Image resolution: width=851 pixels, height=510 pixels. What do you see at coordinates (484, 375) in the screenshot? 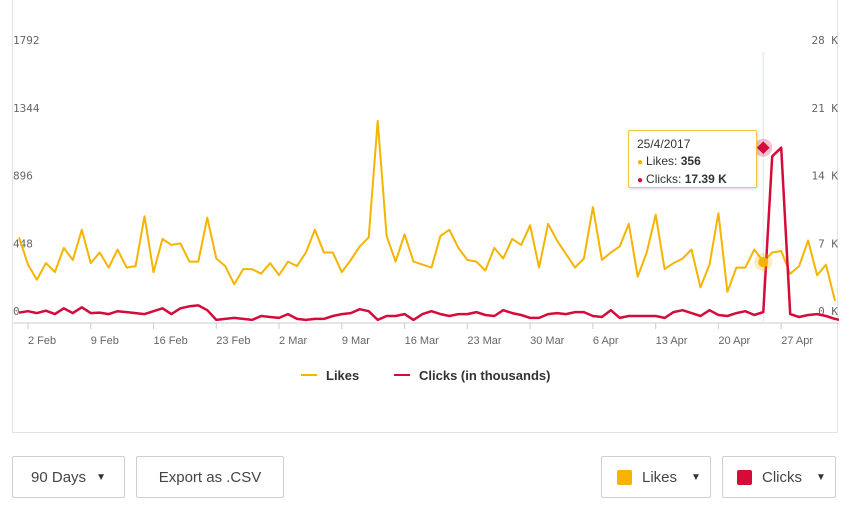
I see `legend-clicks-label: Clicks (in thousands)` at bounding box center [484, 375].